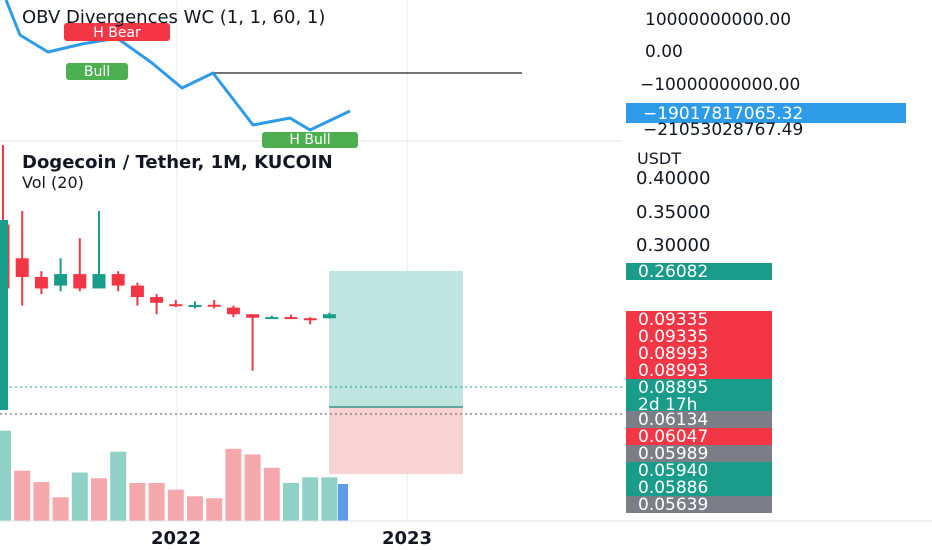 The height and width of the screenshot is (550, 932). I want to click on price-tick: 0.35000, so click(673, 212).